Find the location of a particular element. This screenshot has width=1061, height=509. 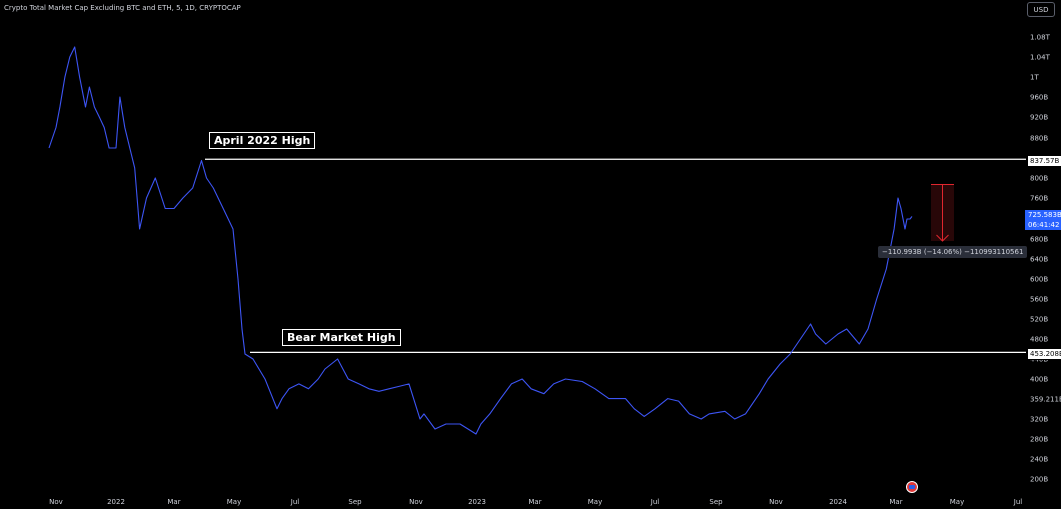

y-tick-label: 920B is located at coordinates (1039, 118).